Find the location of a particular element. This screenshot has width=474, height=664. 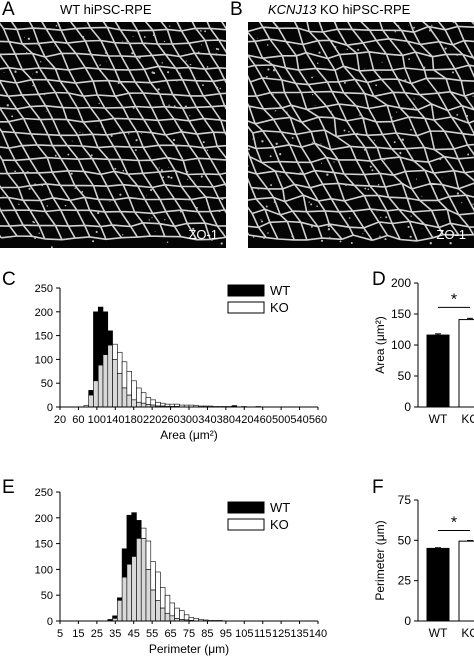

panel-label-b: B is located at coordinates (236, 10).